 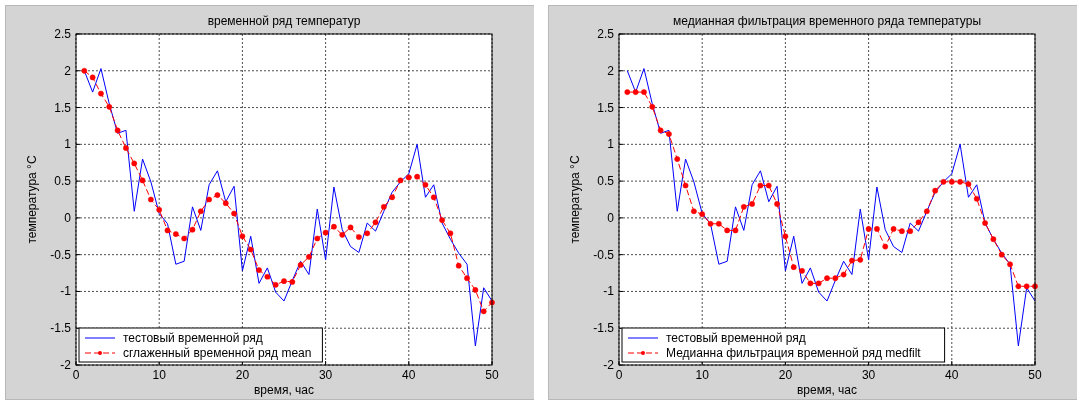 I want to click on chart-title: медианная фильтрация временного ряда температуры, so click(x=827, y=21).